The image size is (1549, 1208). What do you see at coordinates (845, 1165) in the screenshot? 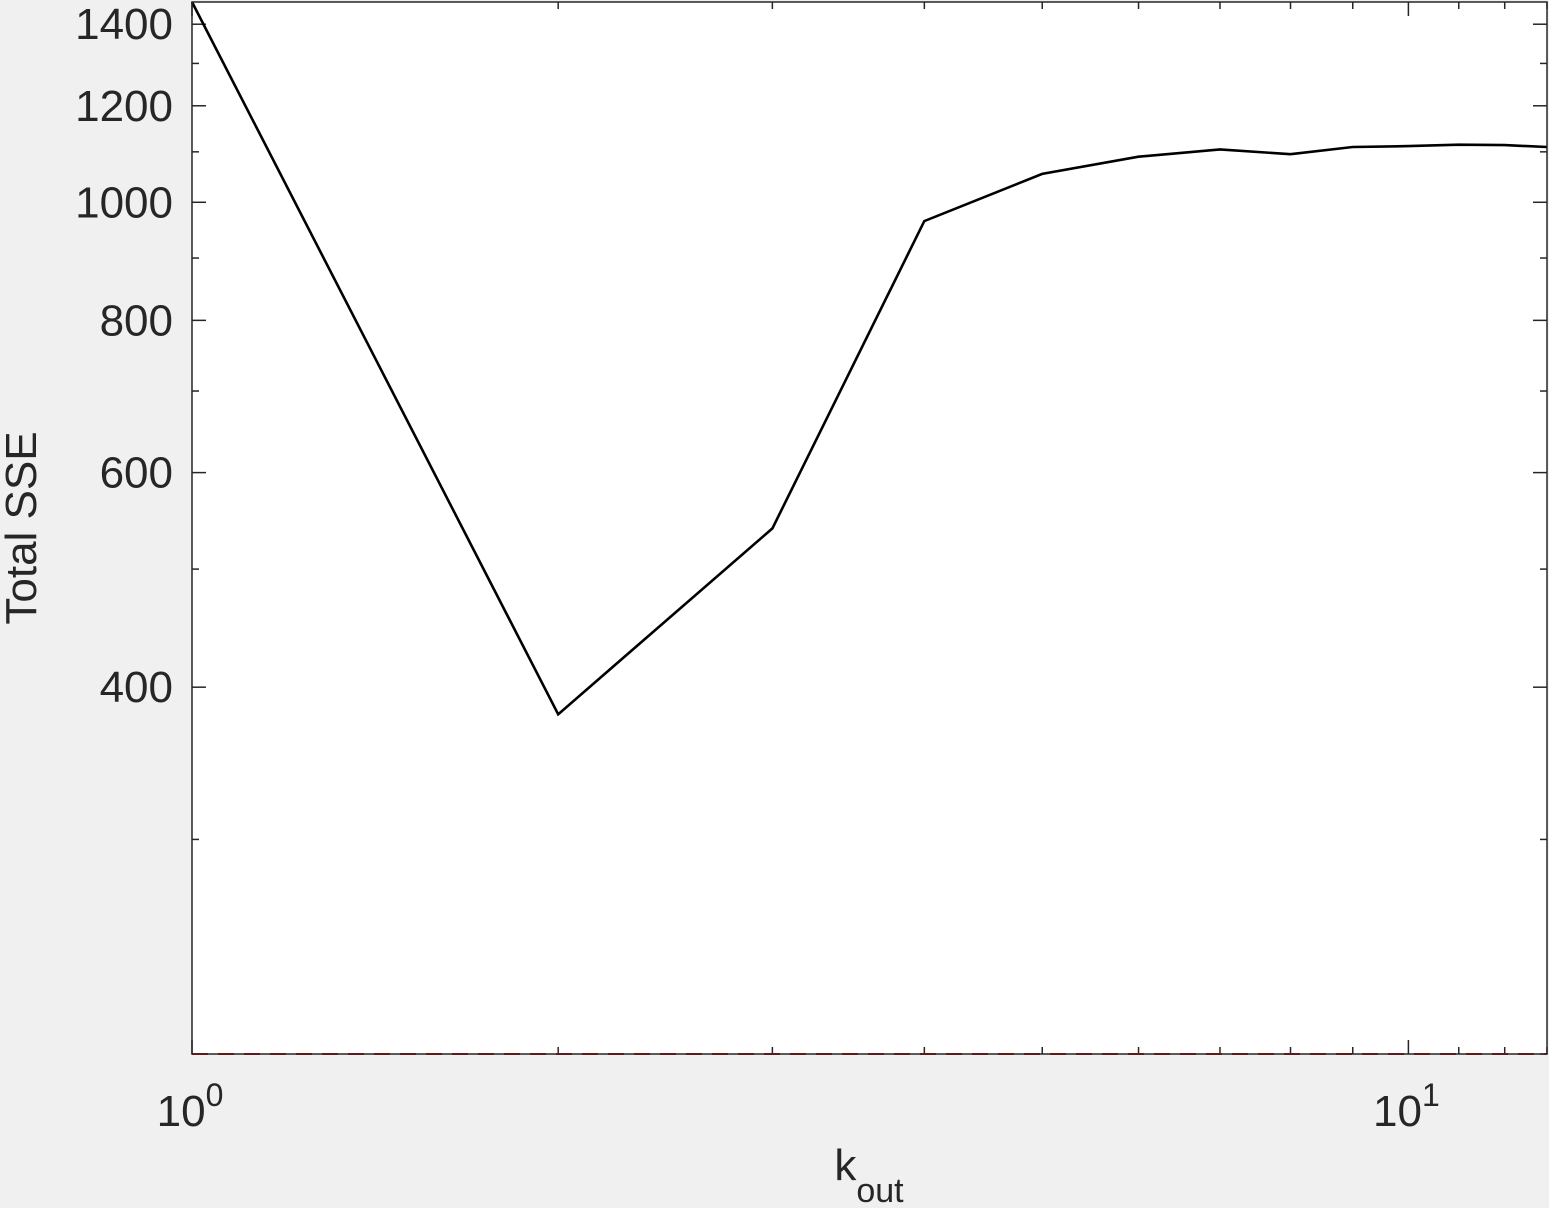
I see `x-axis-label-base: k` at bounding box center [845, 1165].